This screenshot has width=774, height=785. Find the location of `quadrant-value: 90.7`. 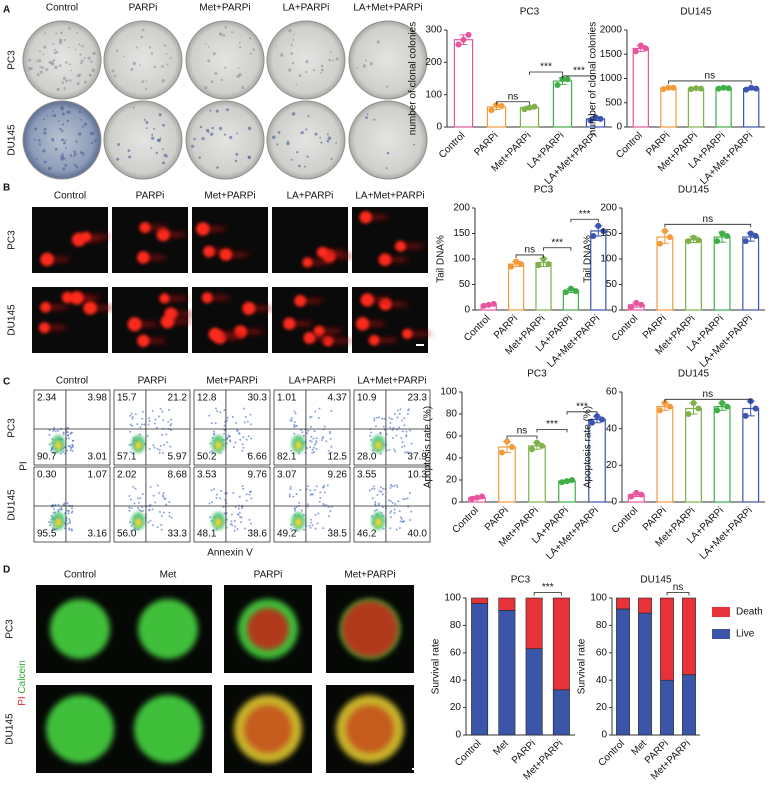

quadrant-value: 90.7 is located at coordinates (47, 457).